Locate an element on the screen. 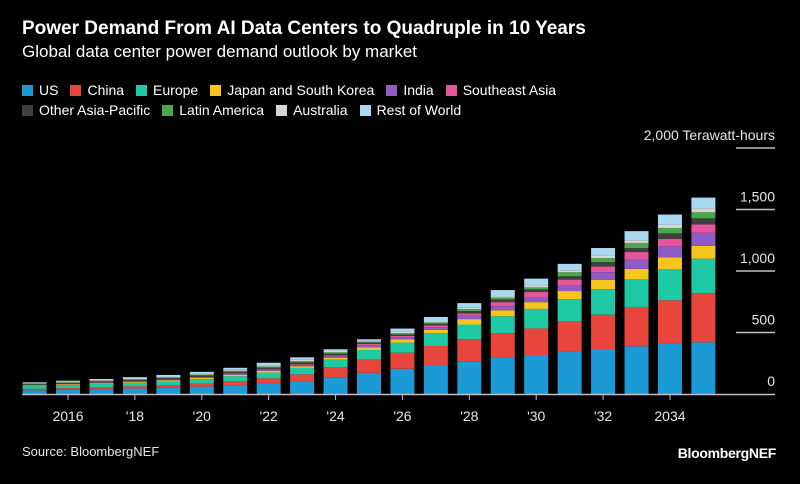 The height and width of the screenshot is (484, 800). bar-segment-us-2028 is located at coordinates (469, 377).